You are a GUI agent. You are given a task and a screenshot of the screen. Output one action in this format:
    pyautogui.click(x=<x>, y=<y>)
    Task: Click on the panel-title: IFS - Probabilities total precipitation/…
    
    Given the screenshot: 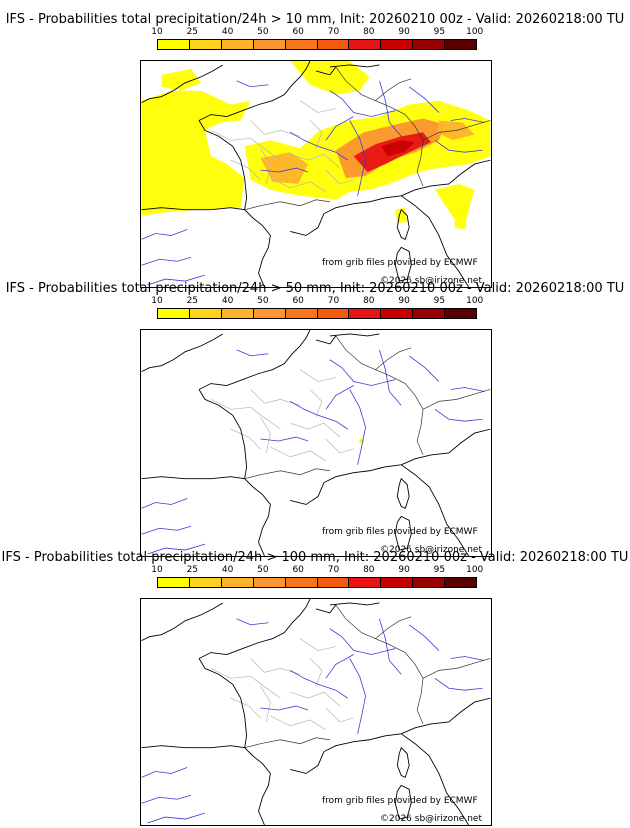 What is the action you would take?
    pyautogui.click(x=315, y=288)
    